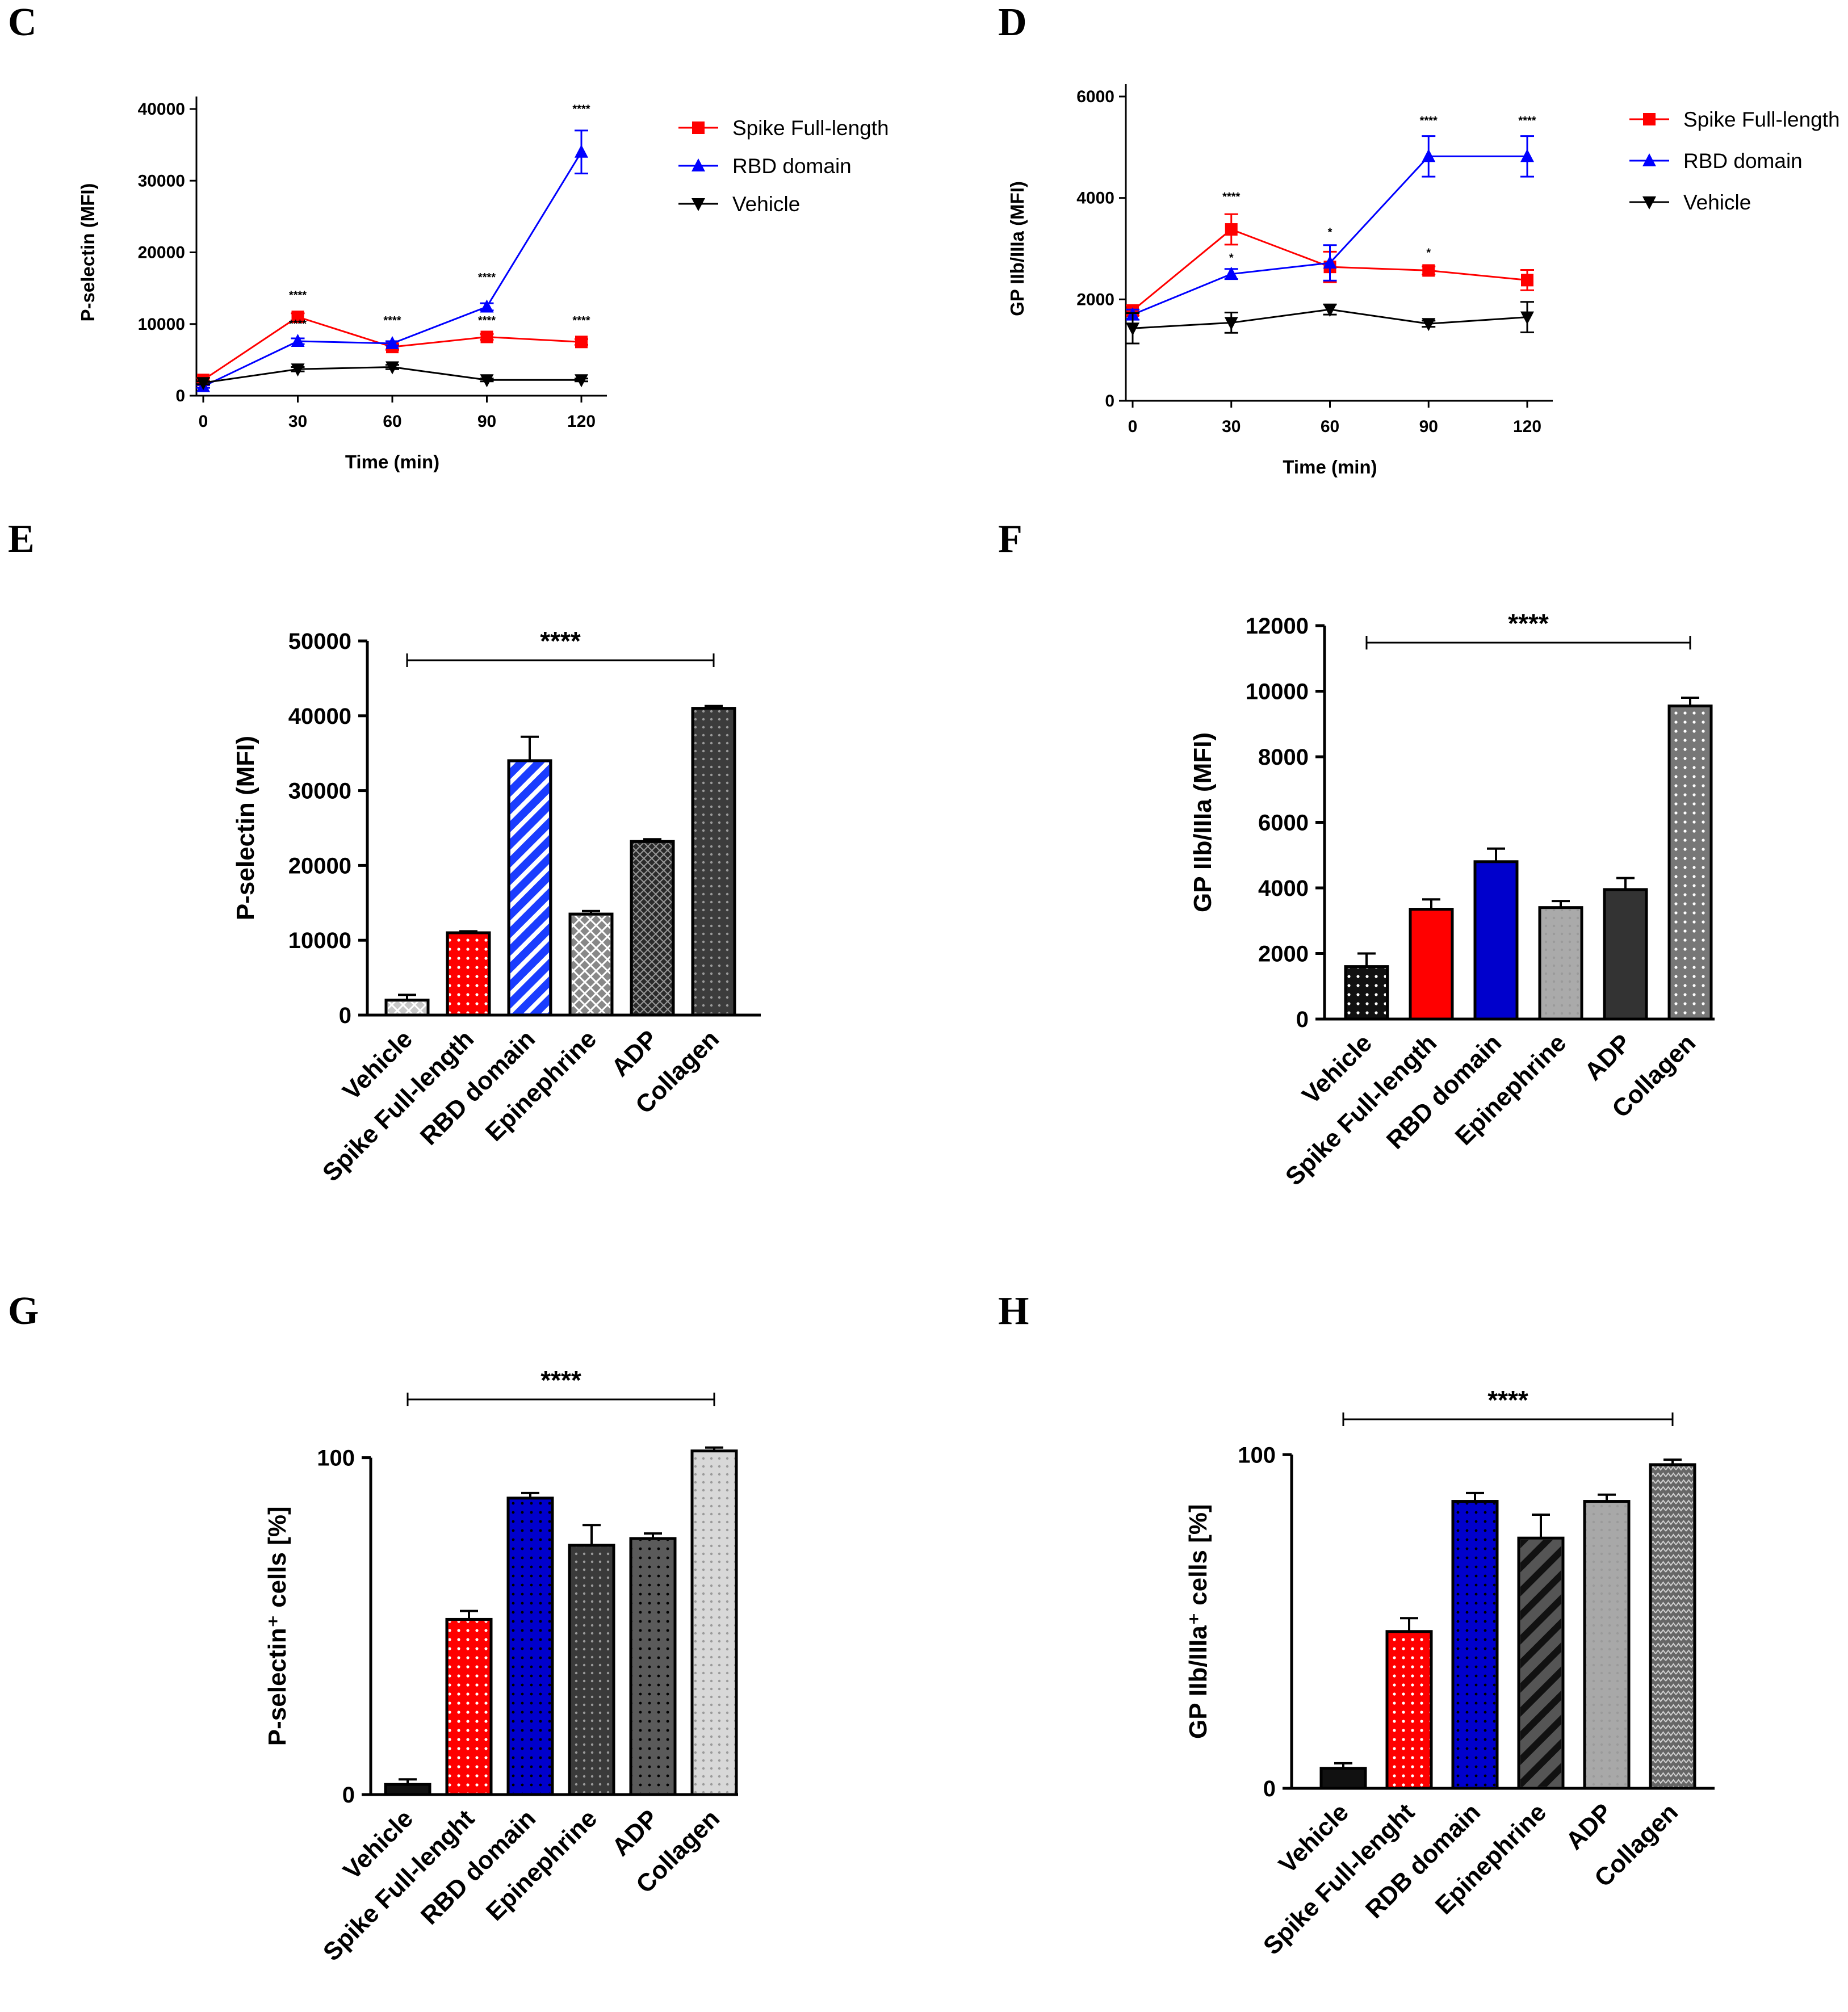  Describe the element at coordinates (714, 1621) in the screenshot. I see `bar-group-collagen` at that location.